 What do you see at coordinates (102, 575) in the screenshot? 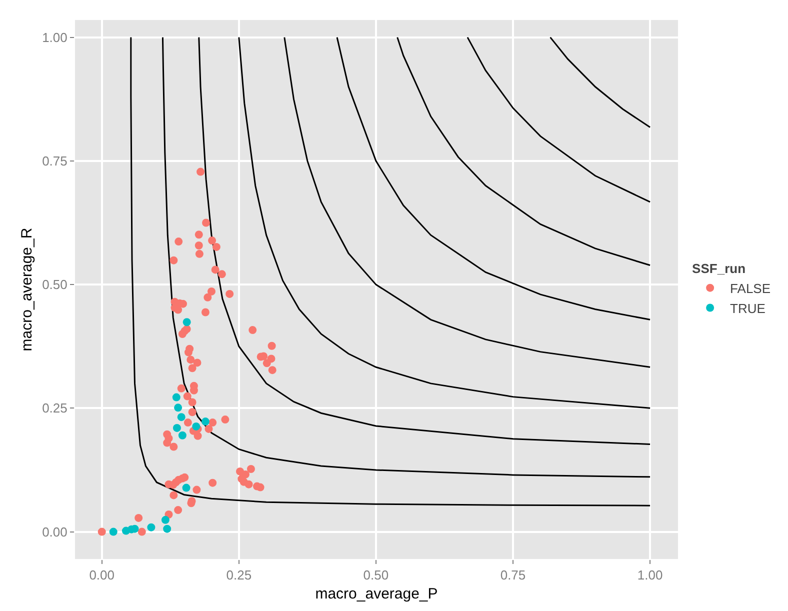
I see `x-tick-label: 0.00` at bounding box center [102, 575].